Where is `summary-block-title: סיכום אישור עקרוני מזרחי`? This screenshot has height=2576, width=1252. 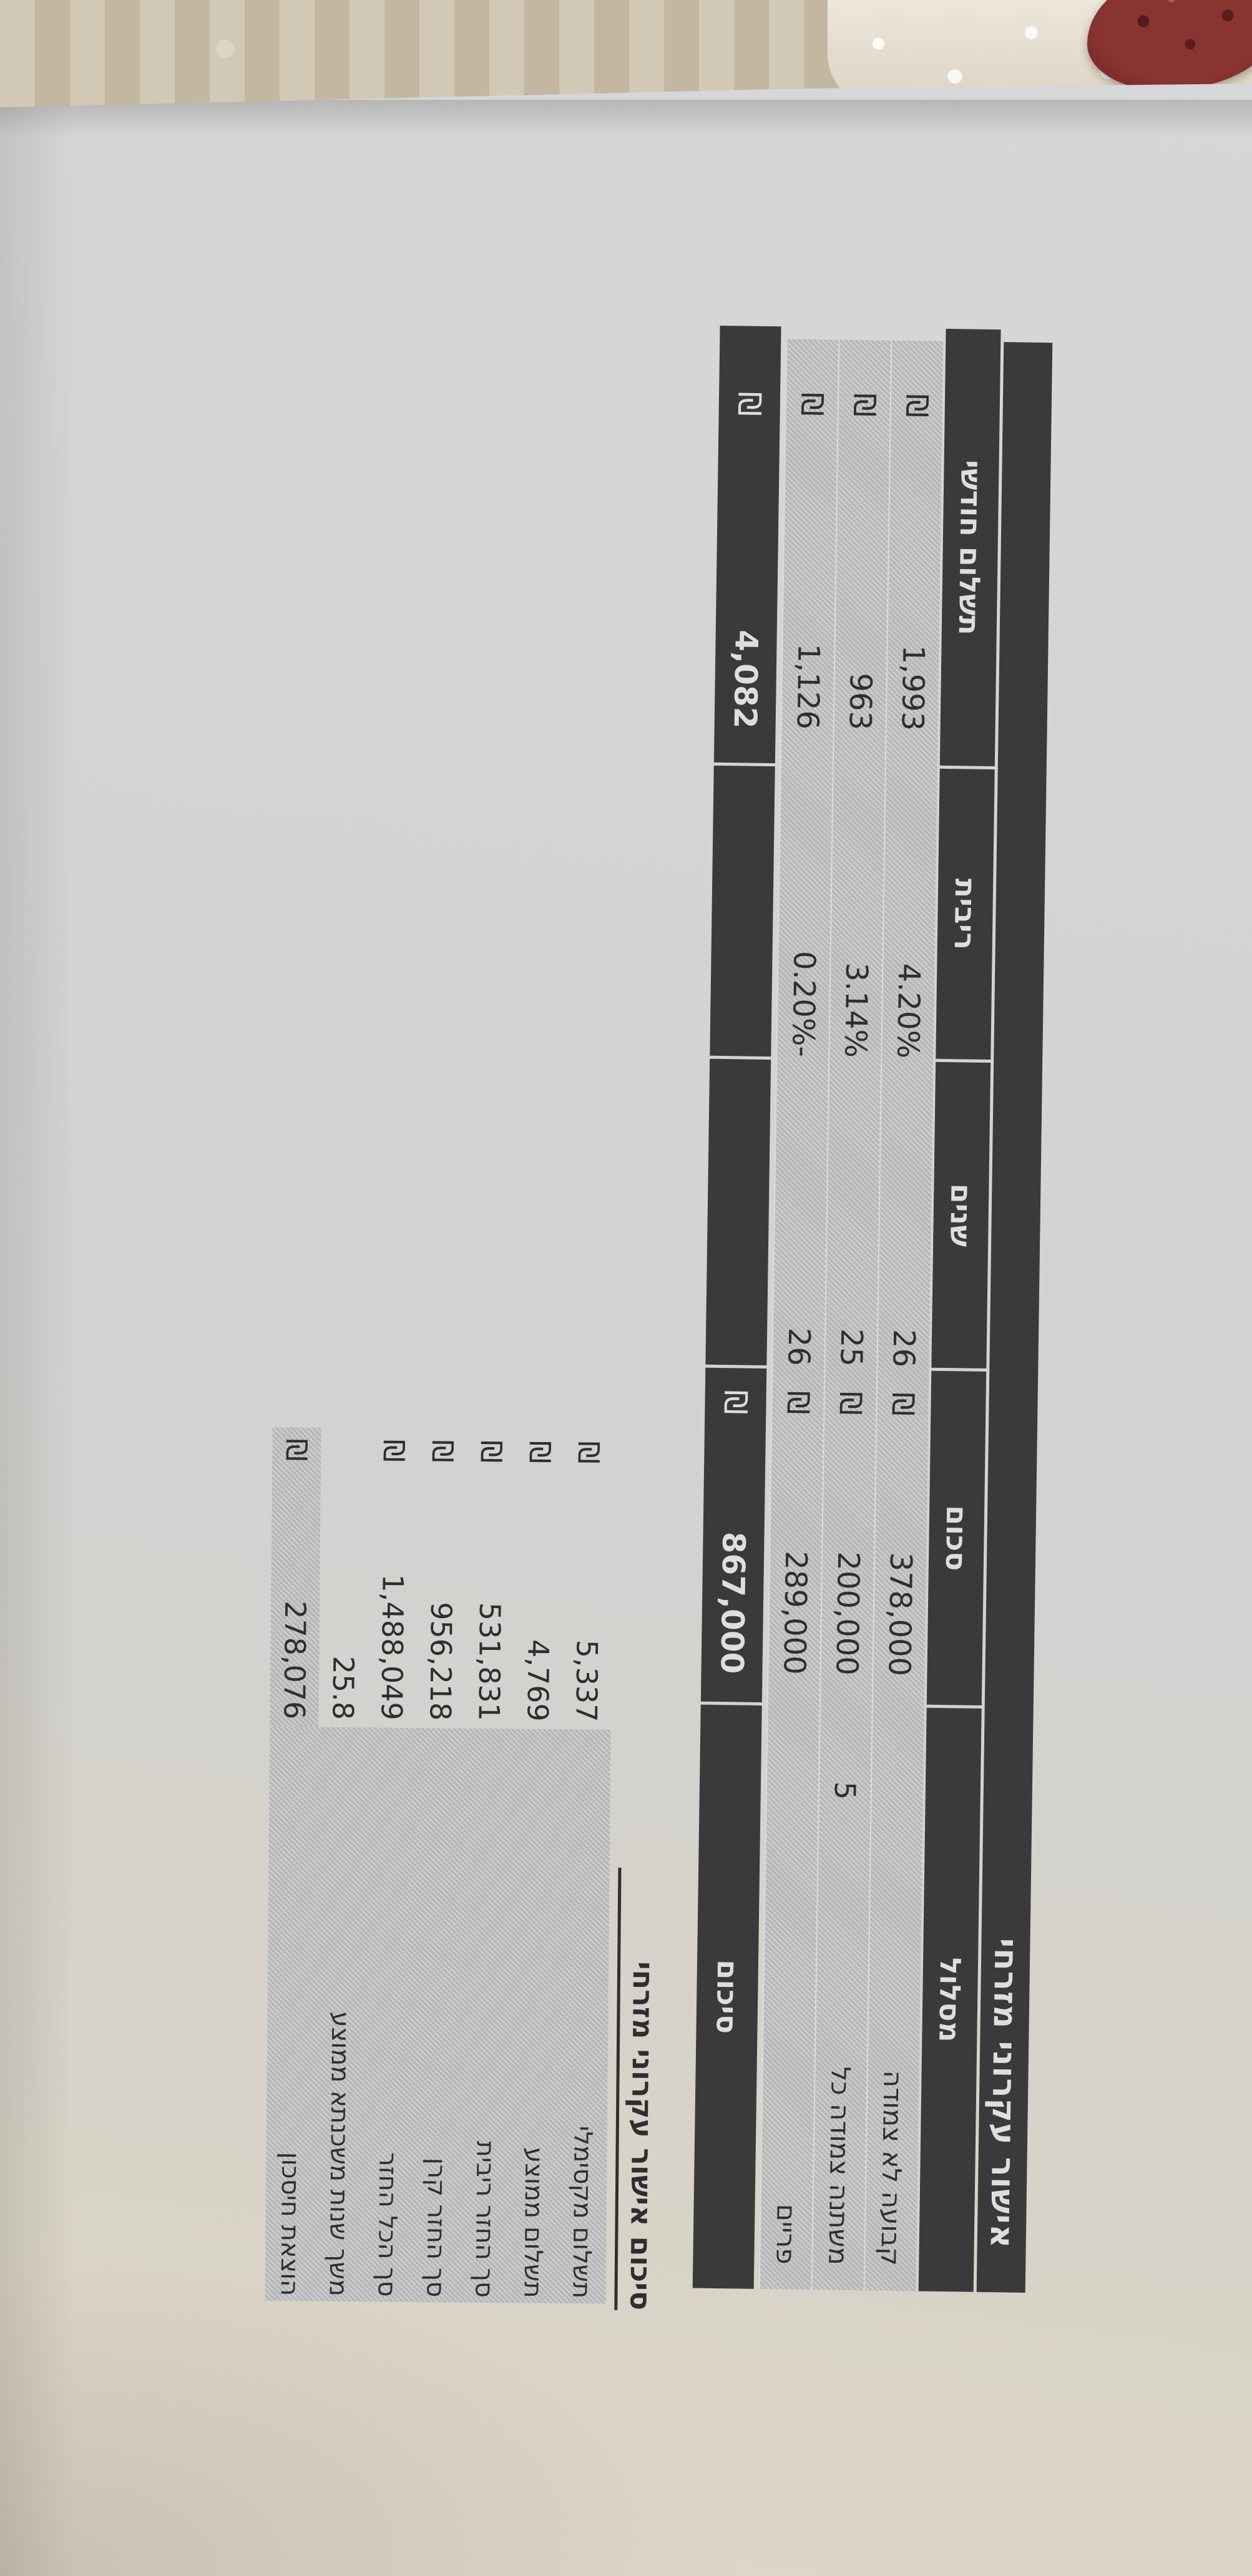
summary-block-title: סיכום אישור עקרוני מזרחי is located at coordinates (639, 1867).